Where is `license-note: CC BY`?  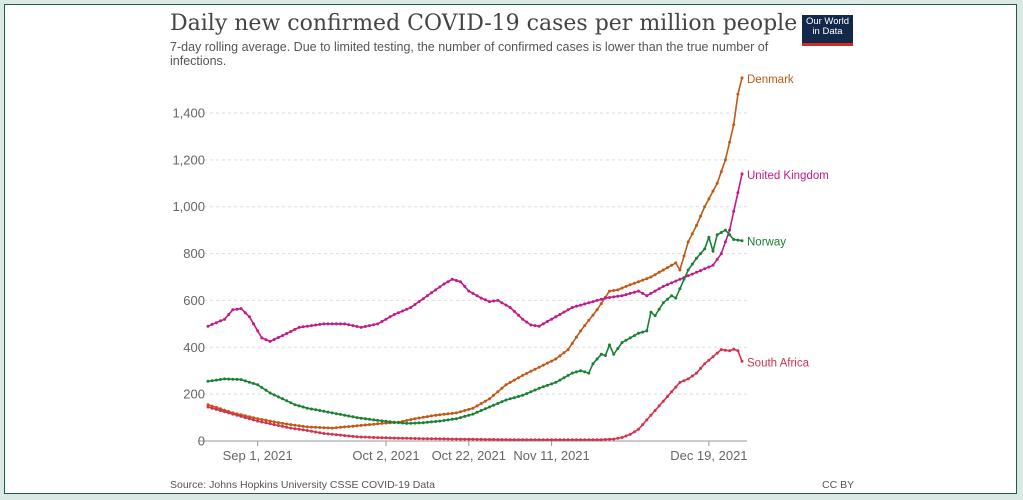
license-note: CC BY is located at coordinates (838, 485).